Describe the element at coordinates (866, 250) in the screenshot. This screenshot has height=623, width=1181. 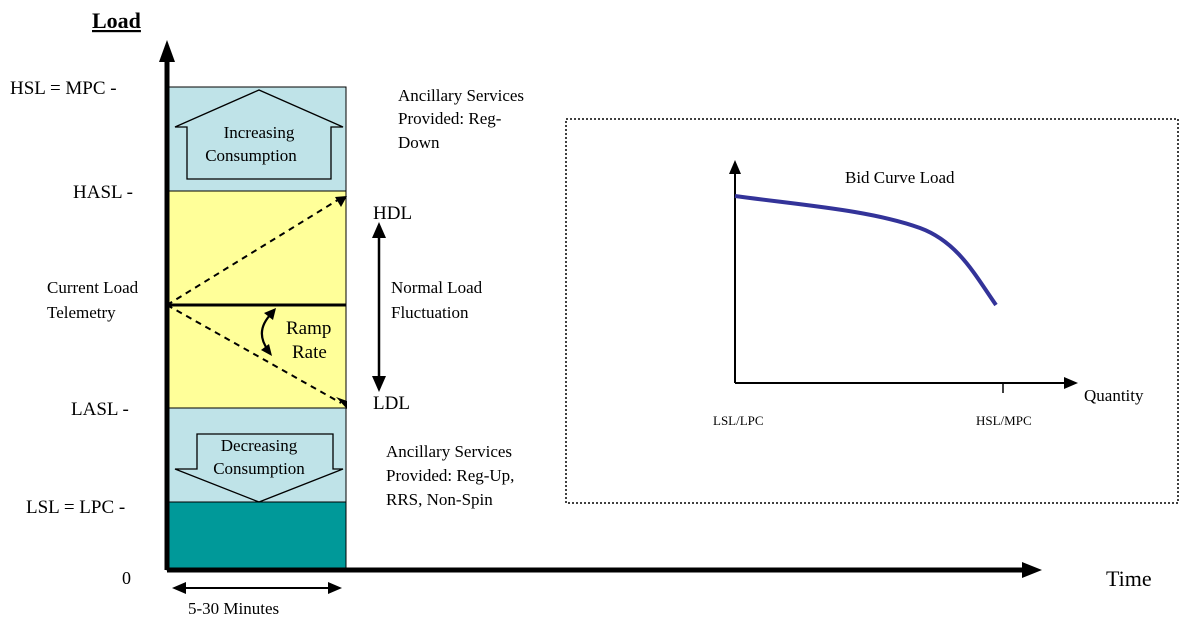
I see `bid-curve` at that location.